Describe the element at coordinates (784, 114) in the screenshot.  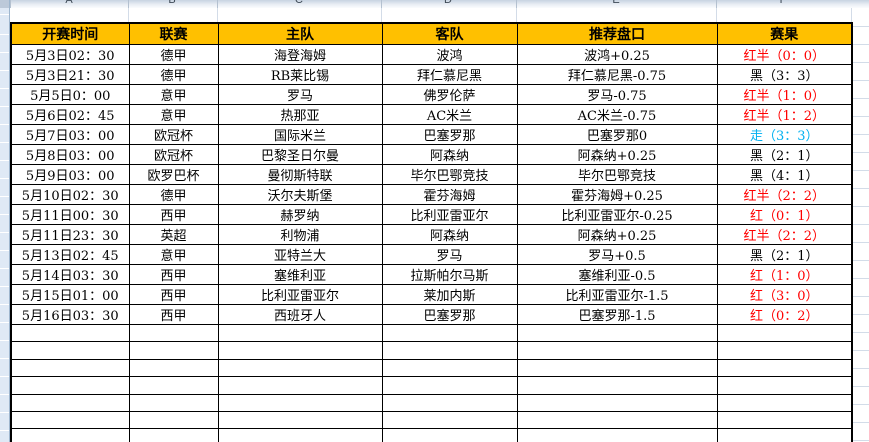
I see `cell-result: 红半（1：2）` at that location.